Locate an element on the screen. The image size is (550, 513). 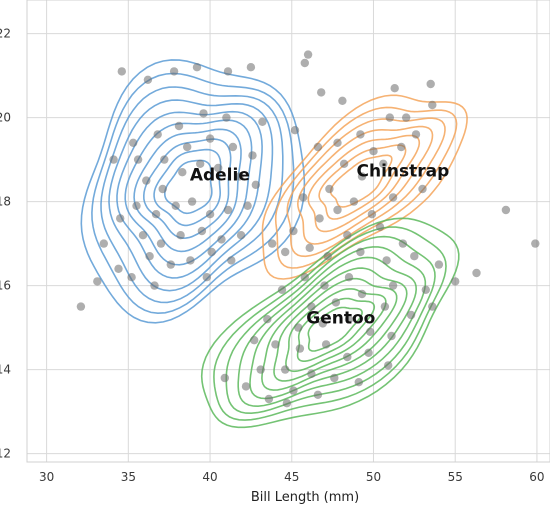
x-tick-label: 30 is located at coordinates (46, 477).